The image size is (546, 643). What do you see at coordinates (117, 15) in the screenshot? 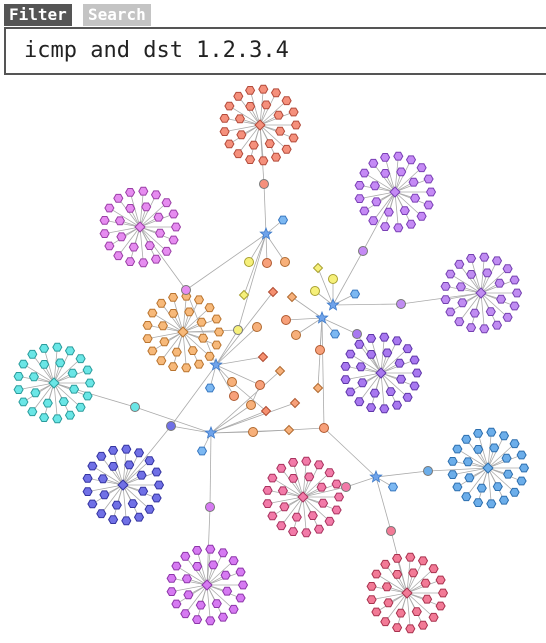
I see `search-tab: Search` at bounding box center [117, 15].